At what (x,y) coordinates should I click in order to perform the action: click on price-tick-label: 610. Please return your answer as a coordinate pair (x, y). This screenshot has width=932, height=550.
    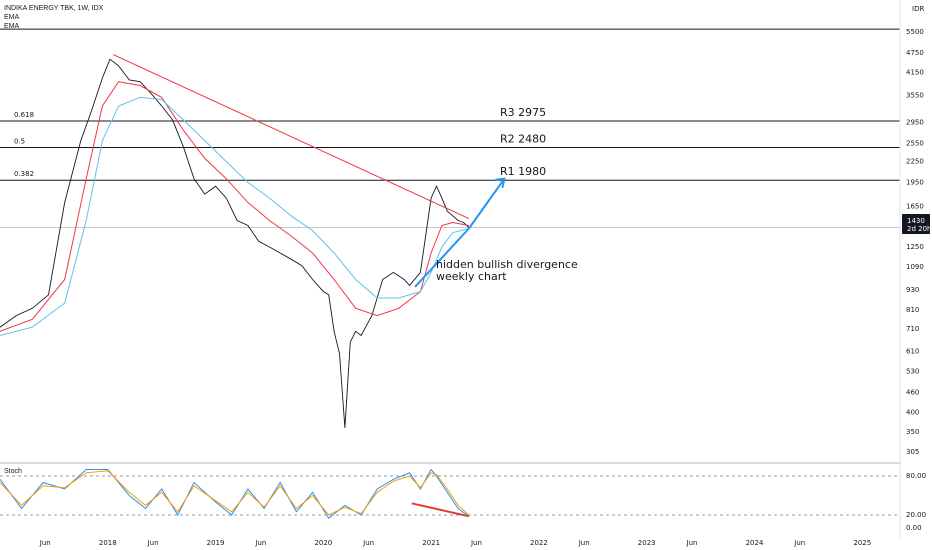
    Looking at the image, I should click on (912, 351).